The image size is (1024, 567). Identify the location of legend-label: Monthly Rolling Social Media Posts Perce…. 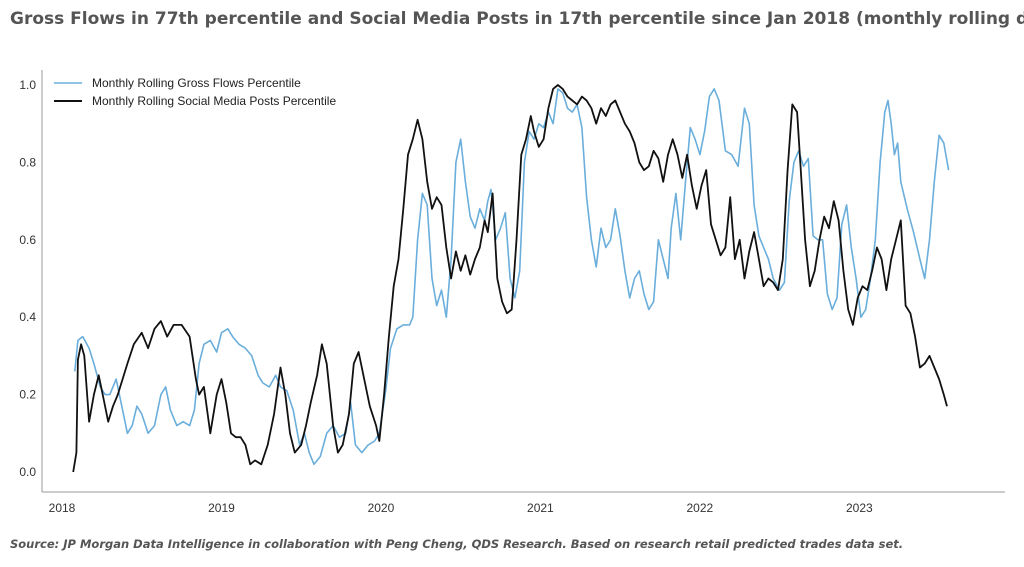
(214, 101).